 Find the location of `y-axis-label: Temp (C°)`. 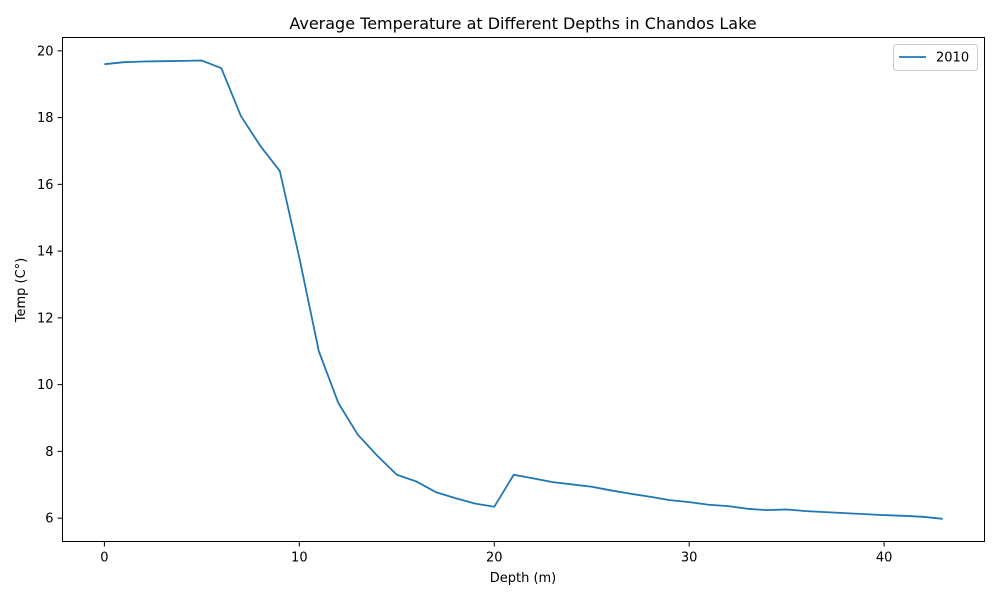

y-axis-label: Temp (C°) is located at coordinates (21, 291).